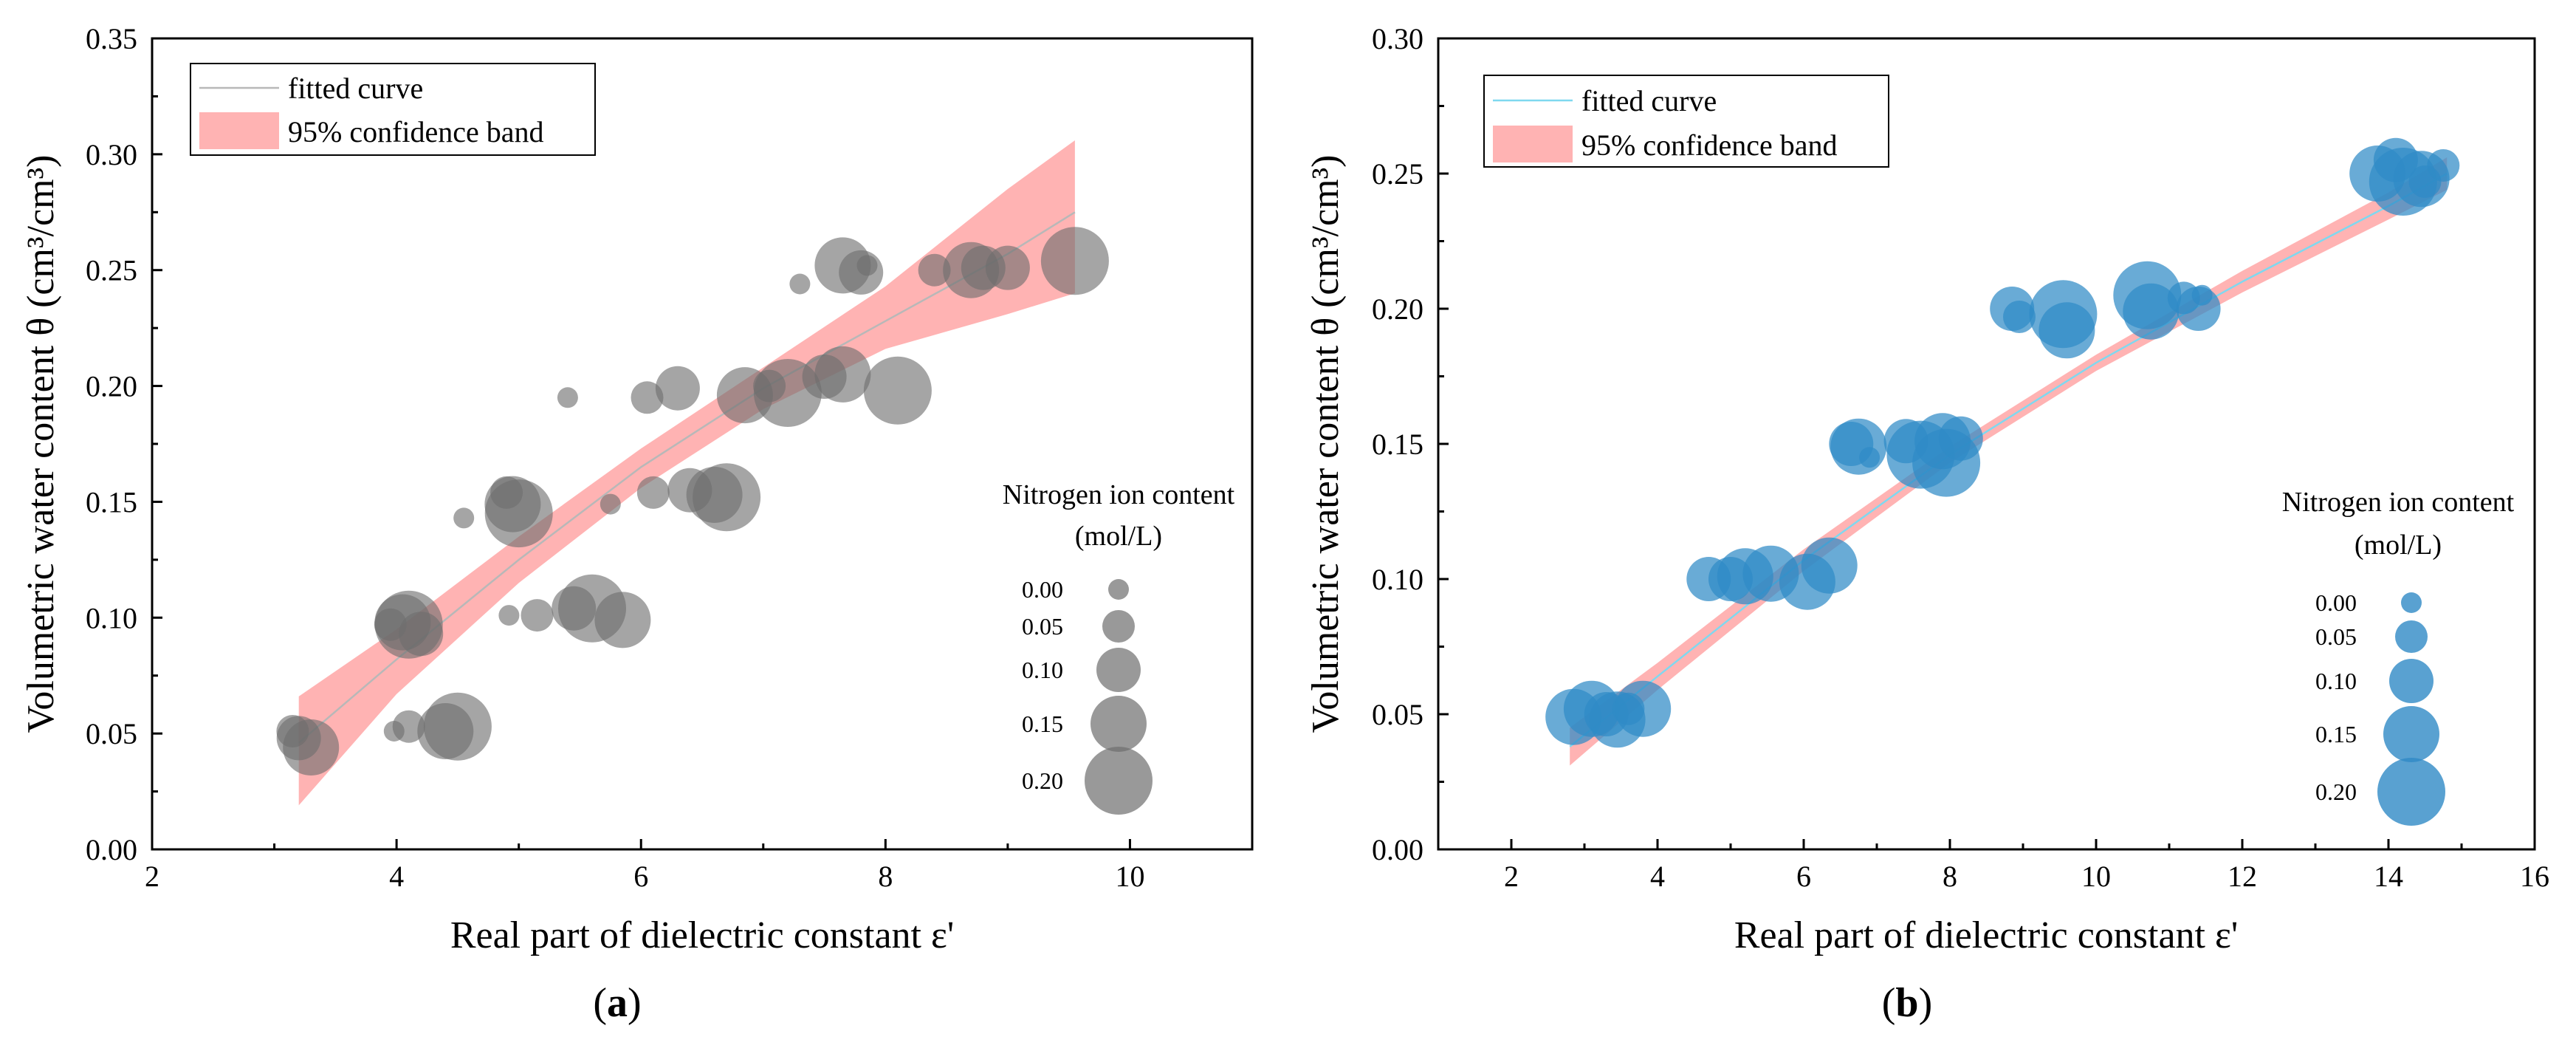 The image size is (2576, 1051). I want to click on y-tick-label: 0.35, so click(112, 39).